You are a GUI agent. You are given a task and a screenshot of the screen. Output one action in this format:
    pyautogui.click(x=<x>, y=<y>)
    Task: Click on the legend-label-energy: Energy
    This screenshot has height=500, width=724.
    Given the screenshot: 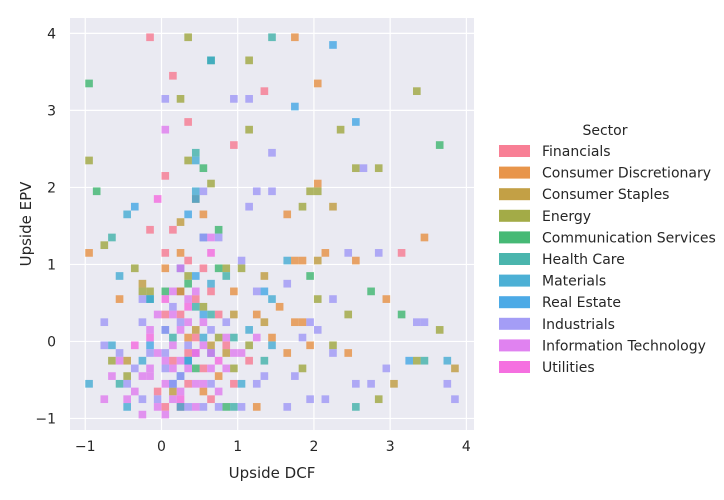 What is the action you would take?
    pyautogui.click(x=566, y=217)
    